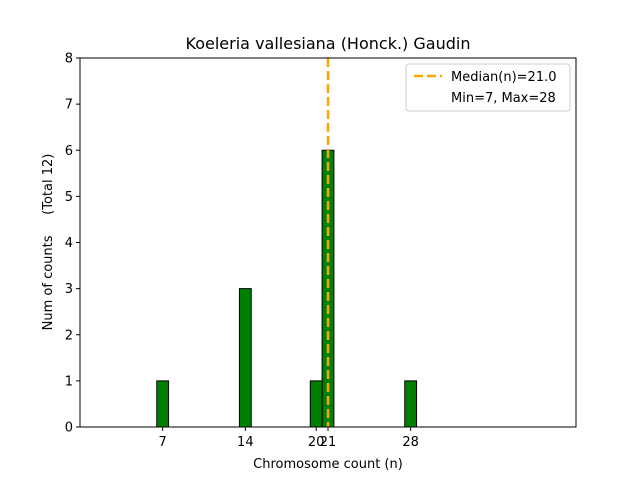 This screenshot has width=640, height=480. What do you see at coordinates (328, 442) in the screenshot?
I see `x-tick-label-21: 21` at bounding box center [328, 442].